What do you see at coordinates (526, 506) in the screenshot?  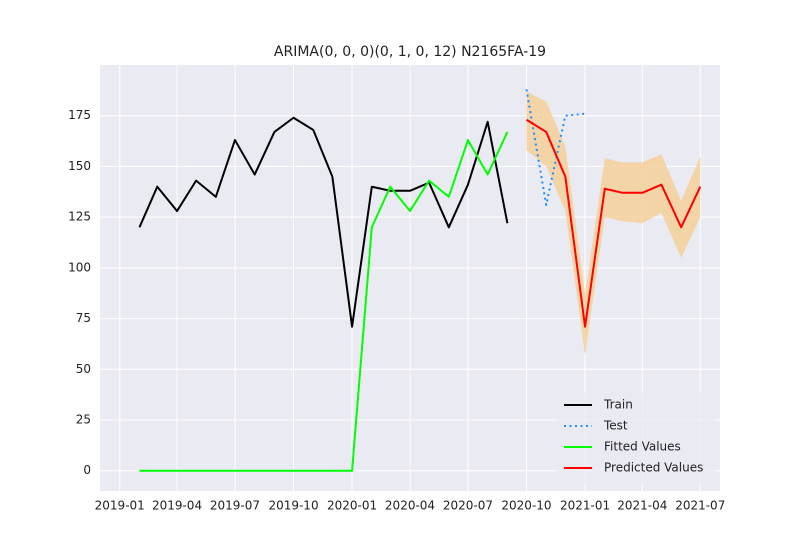 I see `x-tick-label: 2020-10` at bounding box center [526, 506].